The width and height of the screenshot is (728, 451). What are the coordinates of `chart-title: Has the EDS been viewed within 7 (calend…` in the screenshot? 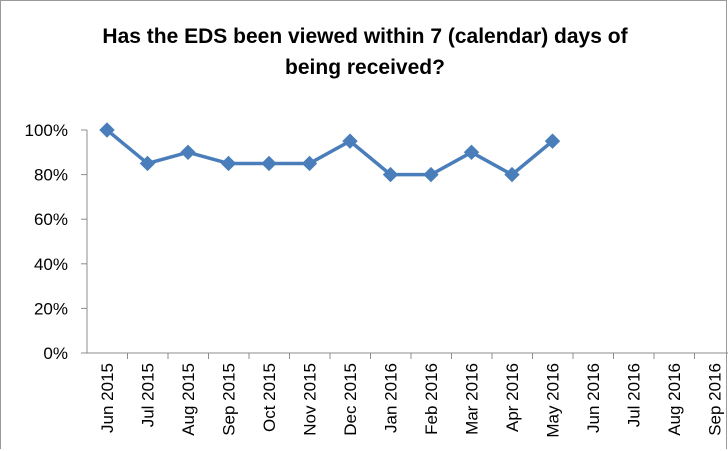 It's located at (364, 52).